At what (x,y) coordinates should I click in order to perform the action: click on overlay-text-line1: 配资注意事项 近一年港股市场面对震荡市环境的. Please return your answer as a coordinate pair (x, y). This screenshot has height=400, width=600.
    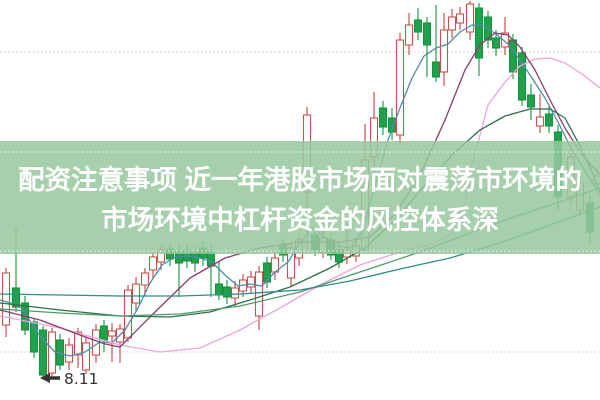
    Looking at the image, I should click on (300, 180).